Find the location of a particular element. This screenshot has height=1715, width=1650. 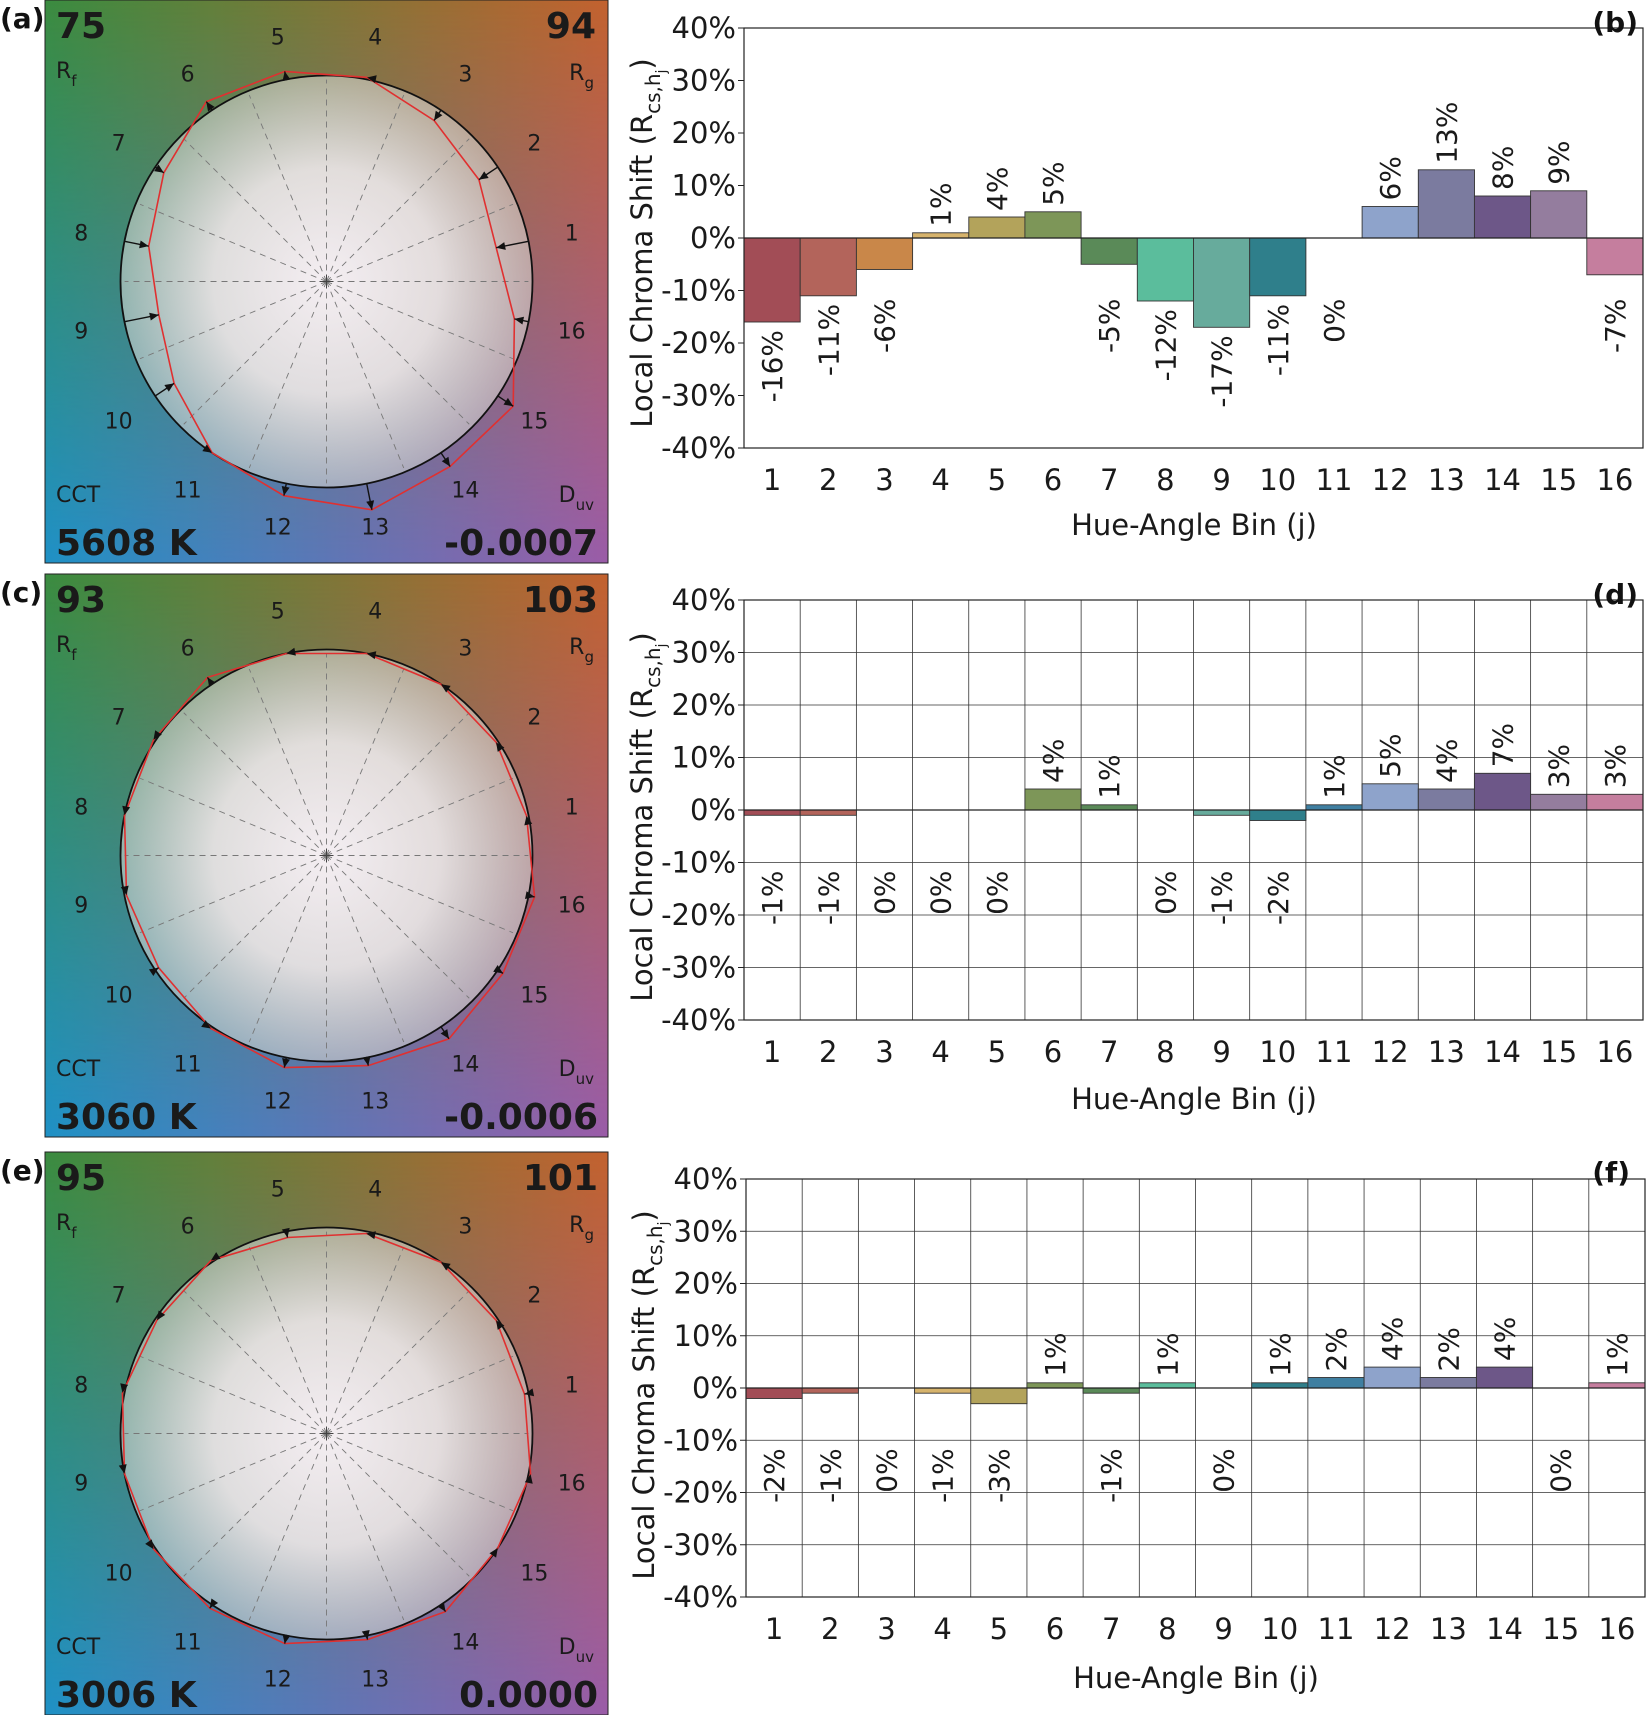

data-label-bin-3: 0% is located at coordinates (885, 893).